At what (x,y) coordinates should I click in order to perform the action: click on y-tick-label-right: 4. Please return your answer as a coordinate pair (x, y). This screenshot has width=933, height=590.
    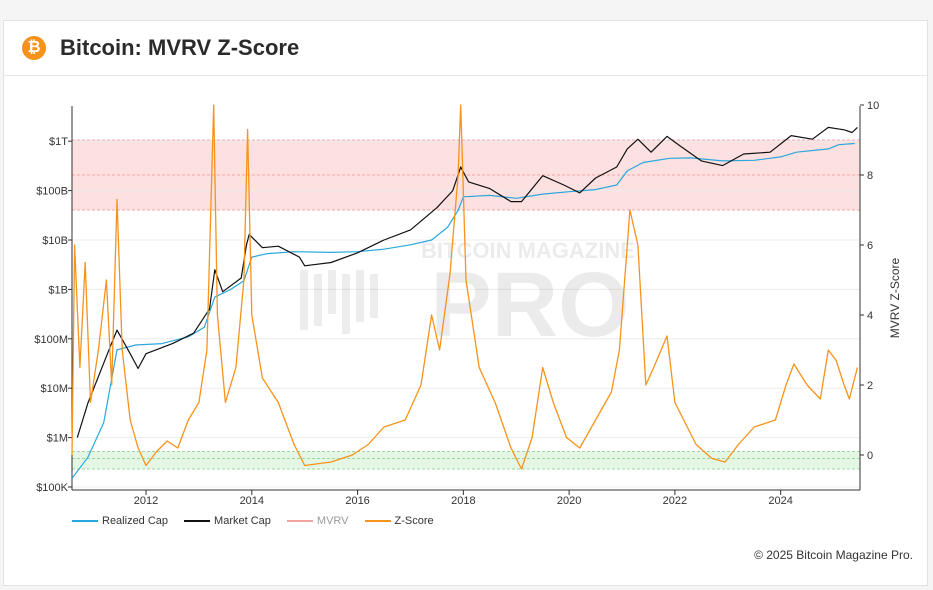
    Looking at the image, I should click on (870, 316).